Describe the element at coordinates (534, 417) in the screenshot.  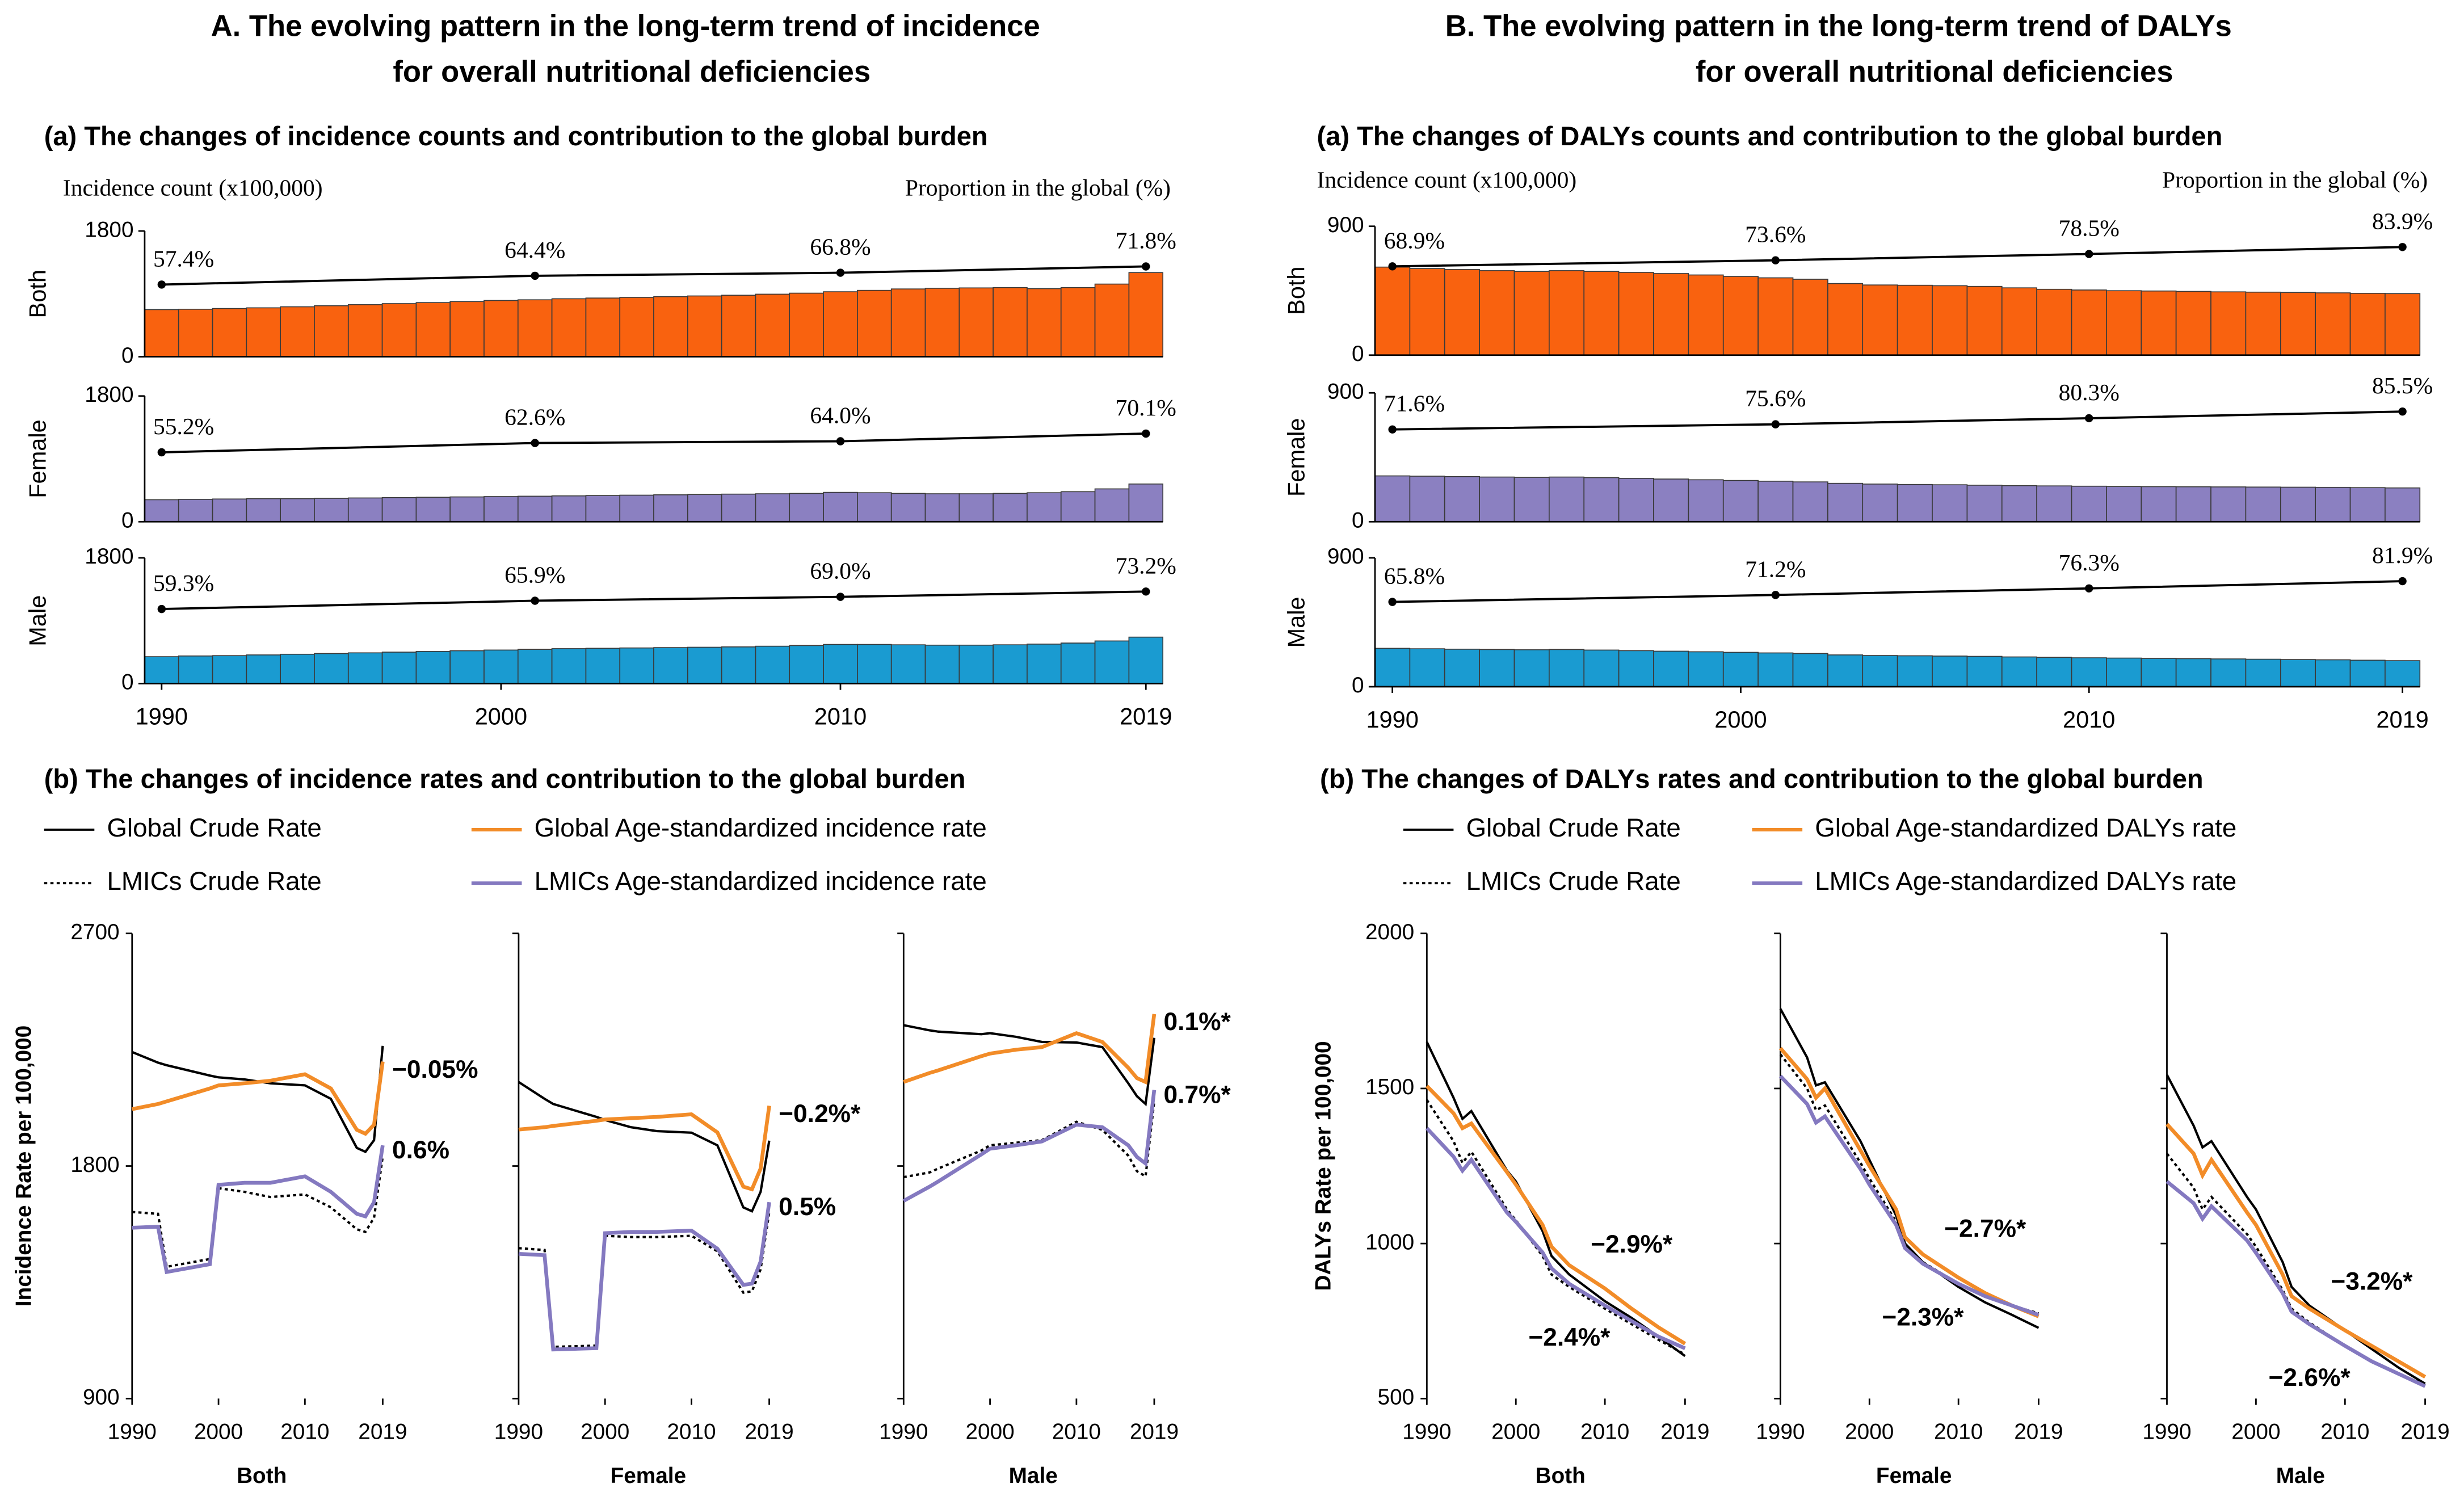
I see `proportion-label: 62.6%` at that location.